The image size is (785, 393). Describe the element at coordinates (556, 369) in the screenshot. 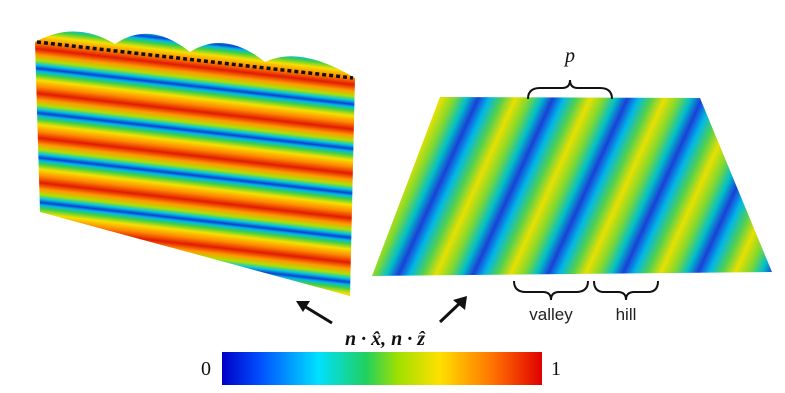

I see `colorbar-tick-label: 1` at that location.